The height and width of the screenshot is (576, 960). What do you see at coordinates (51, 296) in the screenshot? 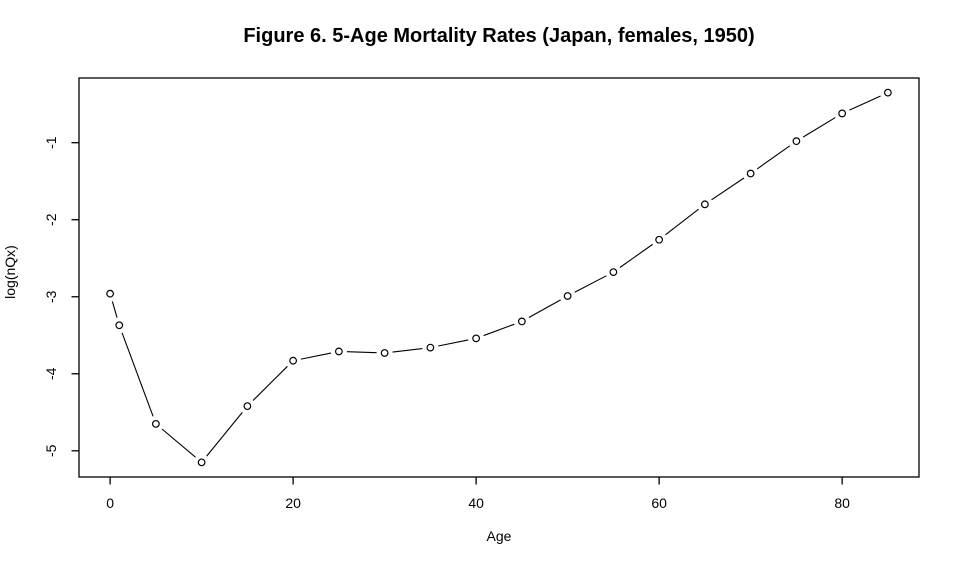
I see `y-tick-label: -3` at bounding box center [51, 296].